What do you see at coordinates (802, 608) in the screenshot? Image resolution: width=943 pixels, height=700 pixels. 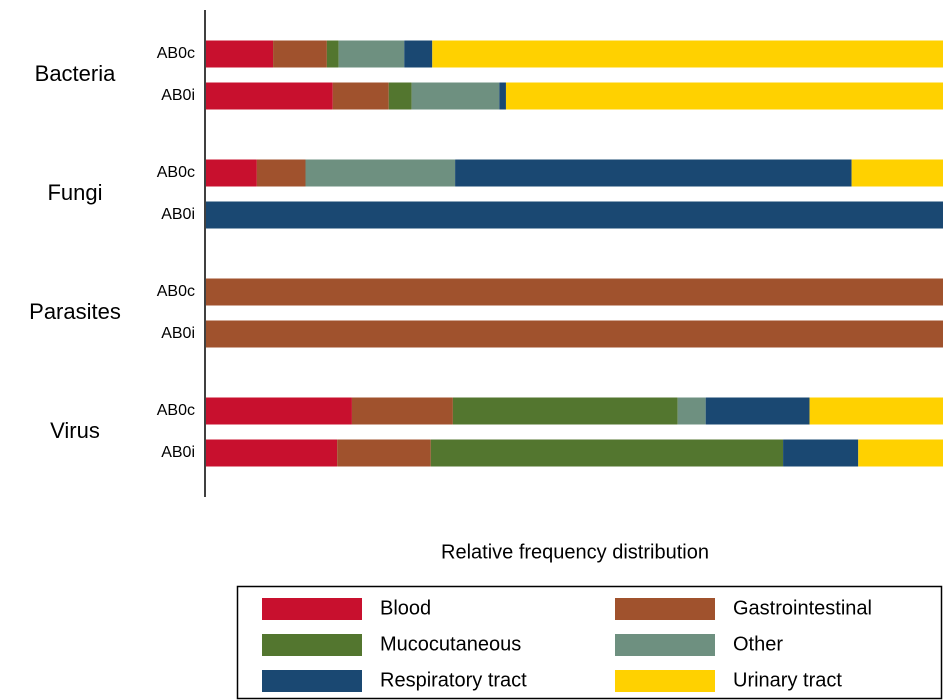 I see `legend-label: Gastrointestinal` at bounding box center [802, 608].